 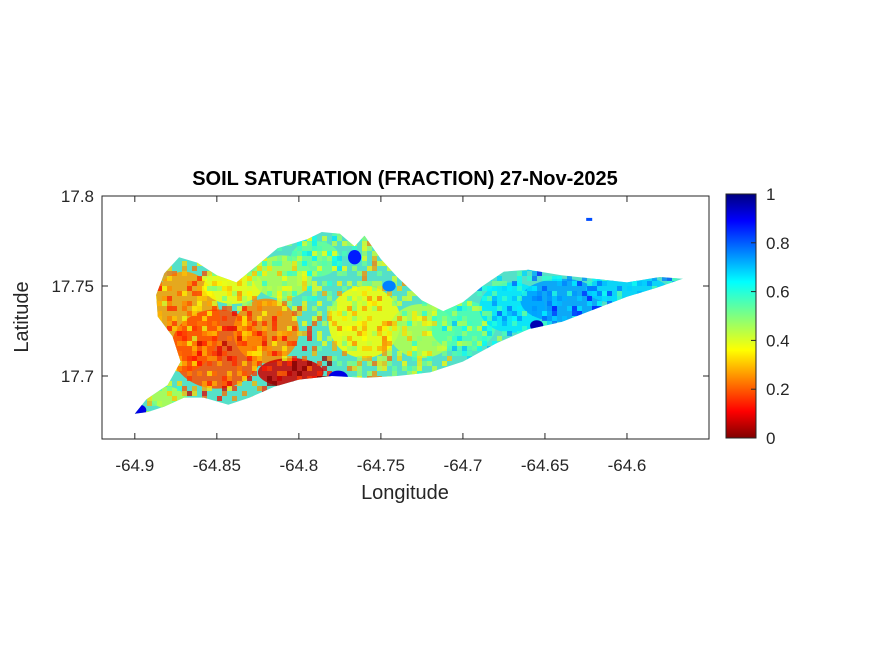 What do you see at coordinates (77, 376) in the screenshot?
I see `y-tick-label: 17.7` at bounding box center [77, 376].